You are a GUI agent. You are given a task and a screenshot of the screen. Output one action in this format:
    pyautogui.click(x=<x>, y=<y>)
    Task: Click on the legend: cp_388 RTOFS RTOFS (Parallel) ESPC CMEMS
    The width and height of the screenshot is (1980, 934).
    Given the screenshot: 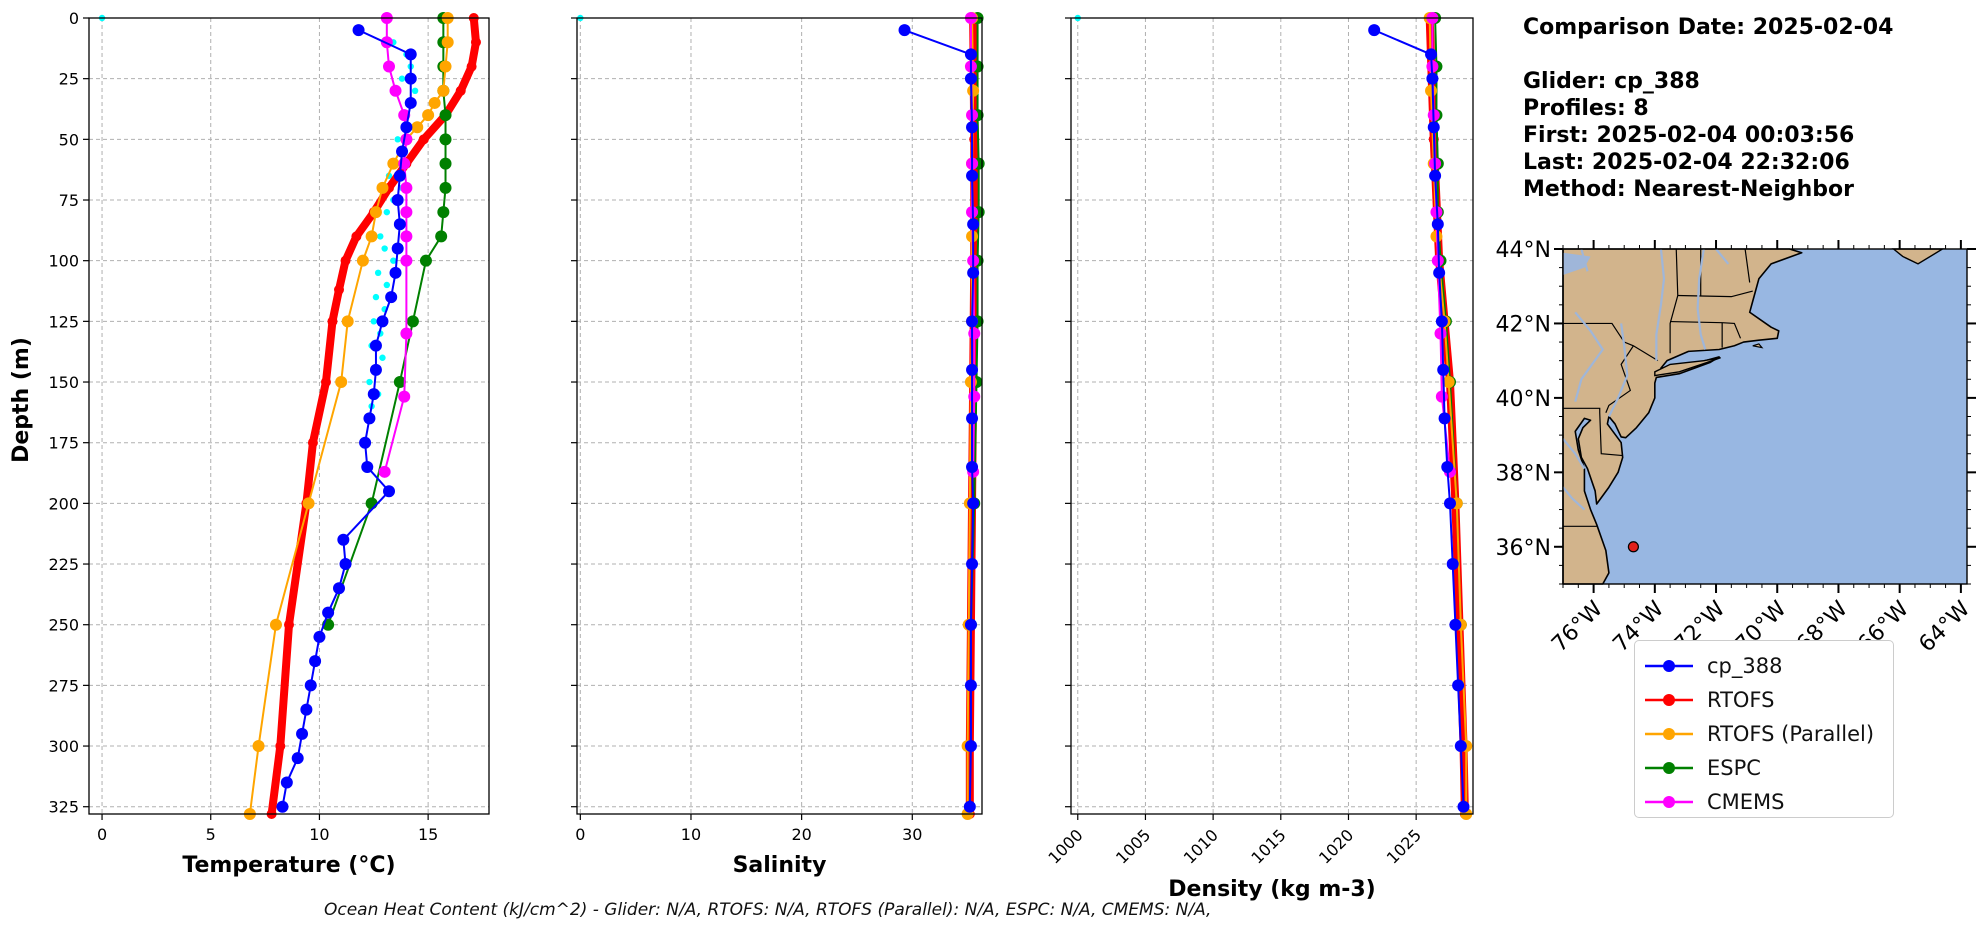 What is the action you would take?
    pyautogui.click(x=1764, y=729)
    